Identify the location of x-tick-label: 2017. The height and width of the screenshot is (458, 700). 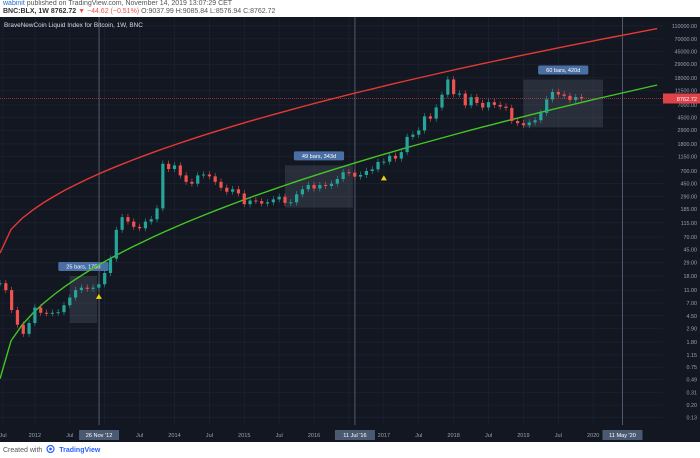
(384, 436).